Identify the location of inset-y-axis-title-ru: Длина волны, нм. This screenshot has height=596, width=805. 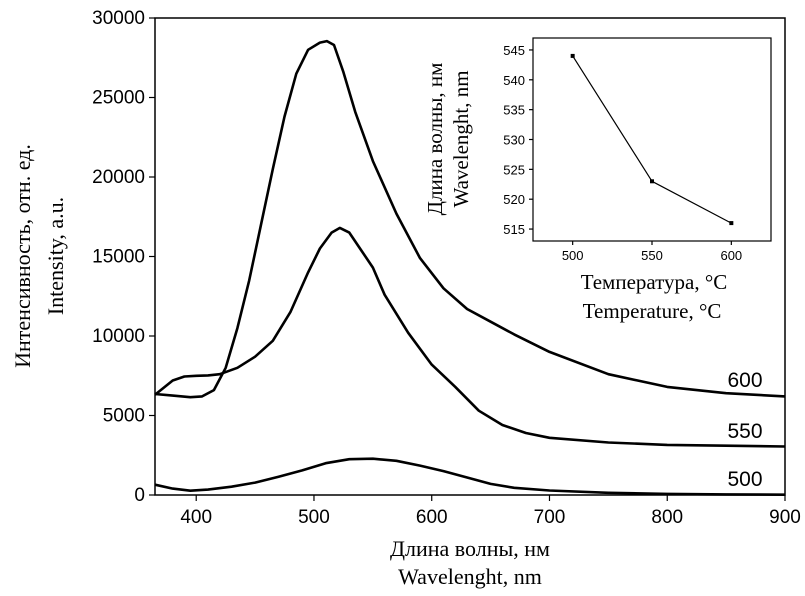
(435, 139).